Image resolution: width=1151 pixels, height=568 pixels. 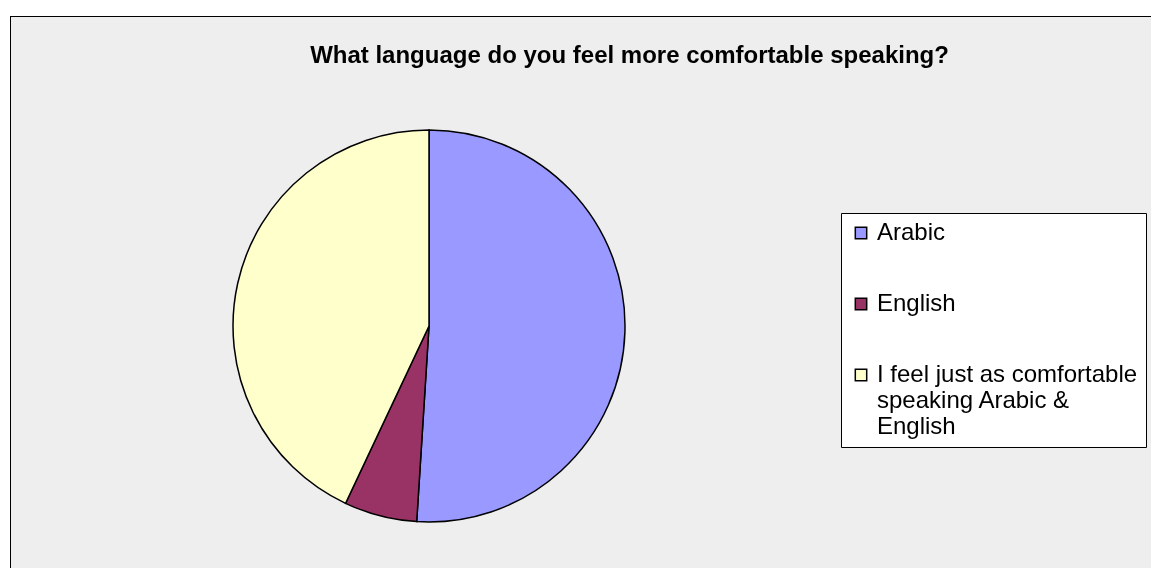 I want to click on legend-label: English, so click(x=916, y=302).